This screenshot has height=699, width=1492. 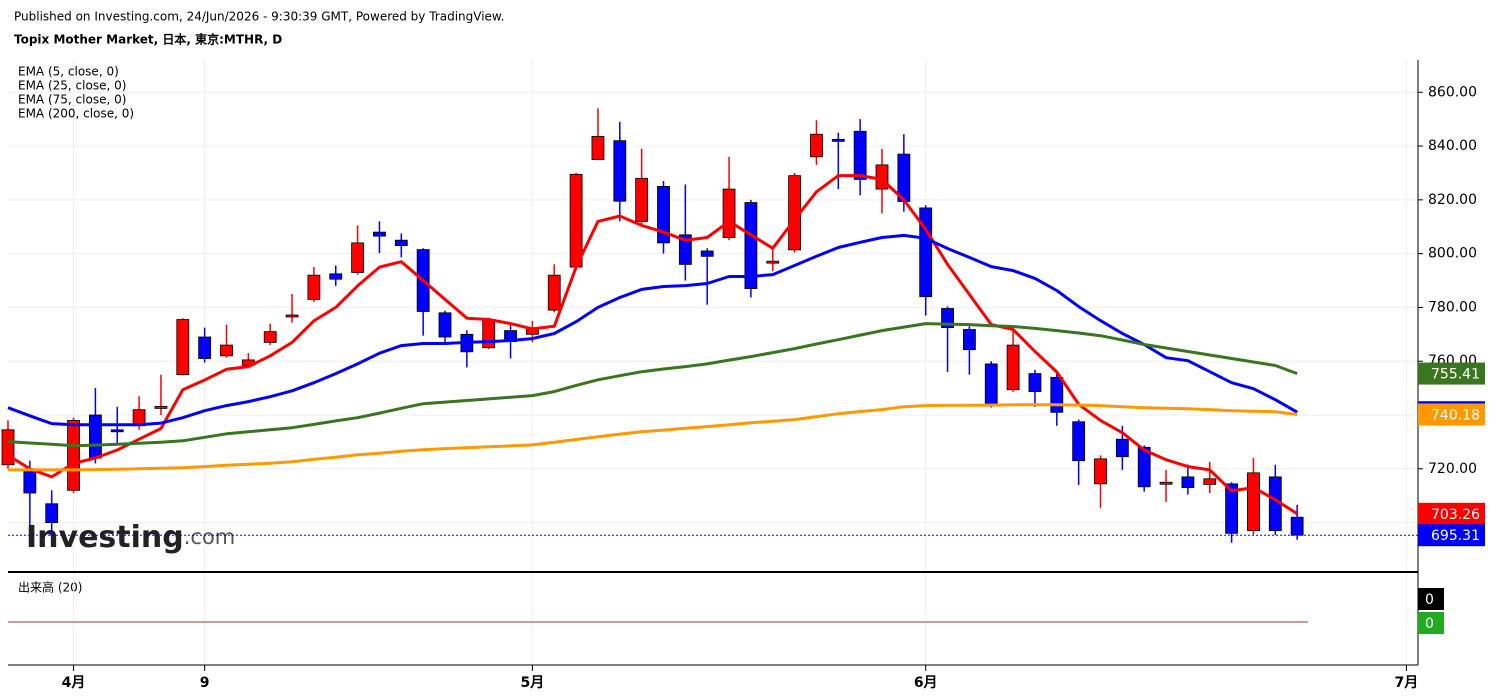 What do you see at coordinates (68, 72) in the screenshot?
I see `legend-entry: EMA (5, close, 0)` at bounding box center [68, 72].